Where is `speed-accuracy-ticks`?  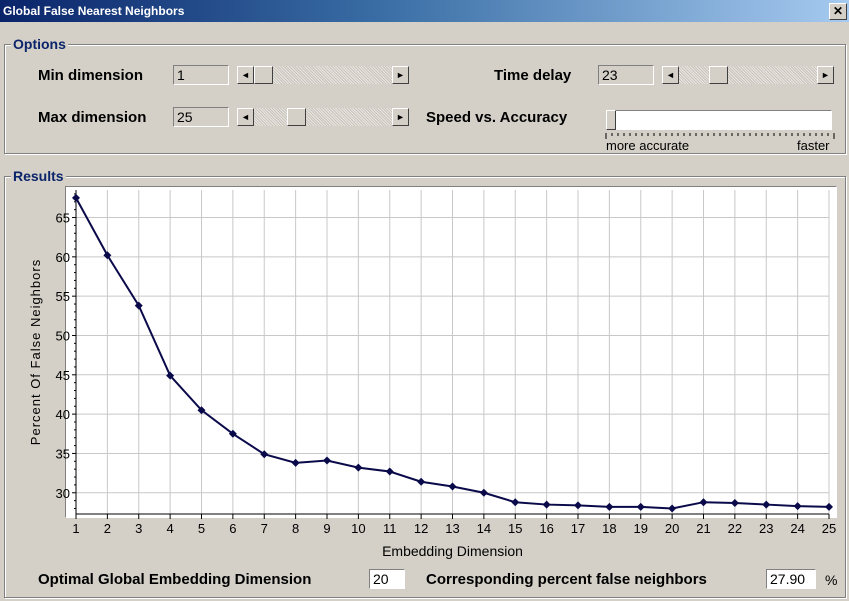
speed-accuracy-ticks is located at coordinates (720, 136).